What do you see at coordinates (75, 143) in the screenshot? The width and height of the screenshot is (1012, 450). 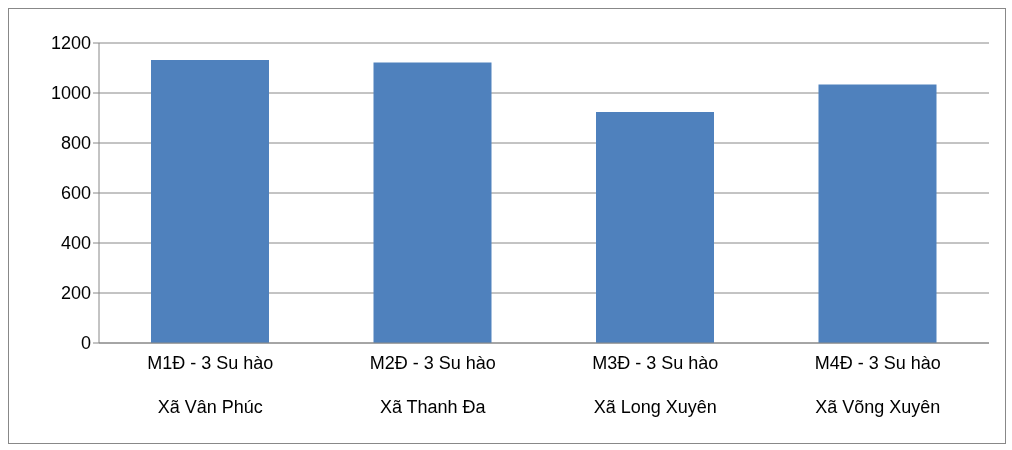 I see `y-tick-label: 800` at bounding box center [75, 143].